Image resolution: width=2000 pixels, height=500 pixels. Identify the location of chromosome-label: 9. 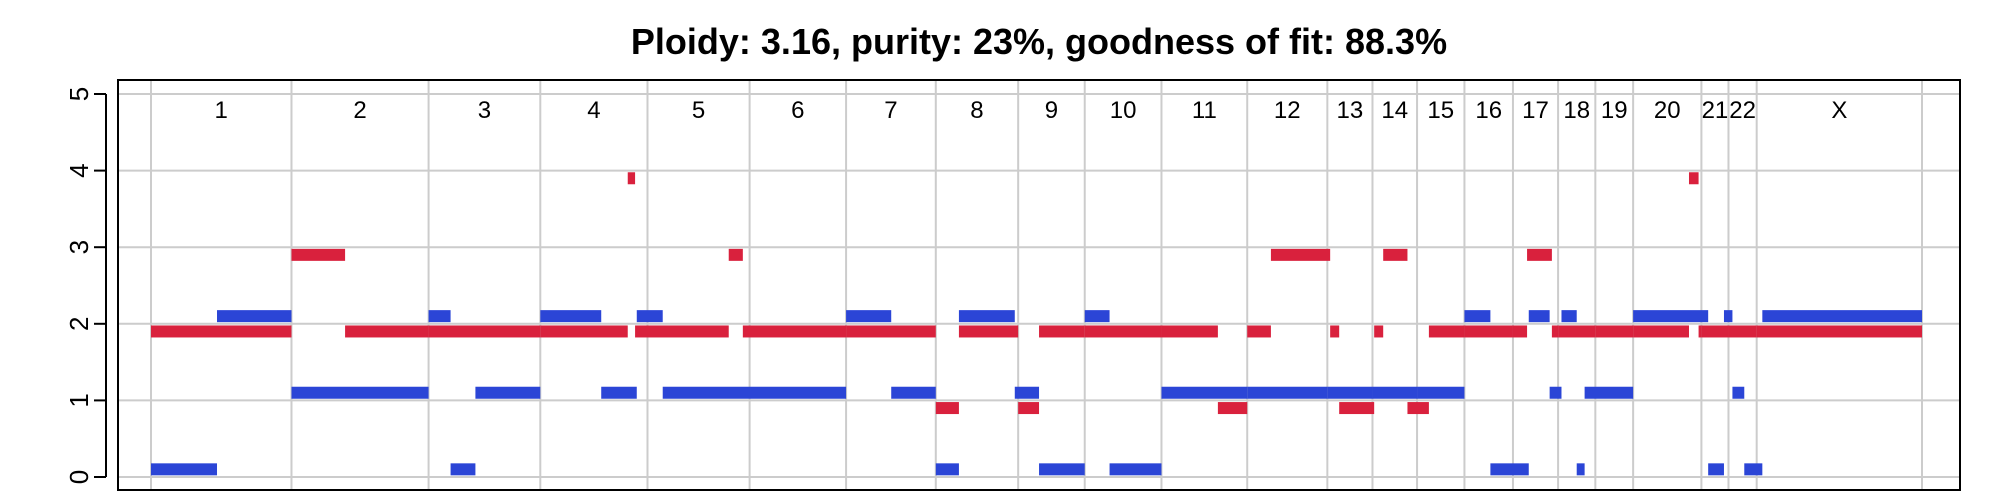
(1051, 110).